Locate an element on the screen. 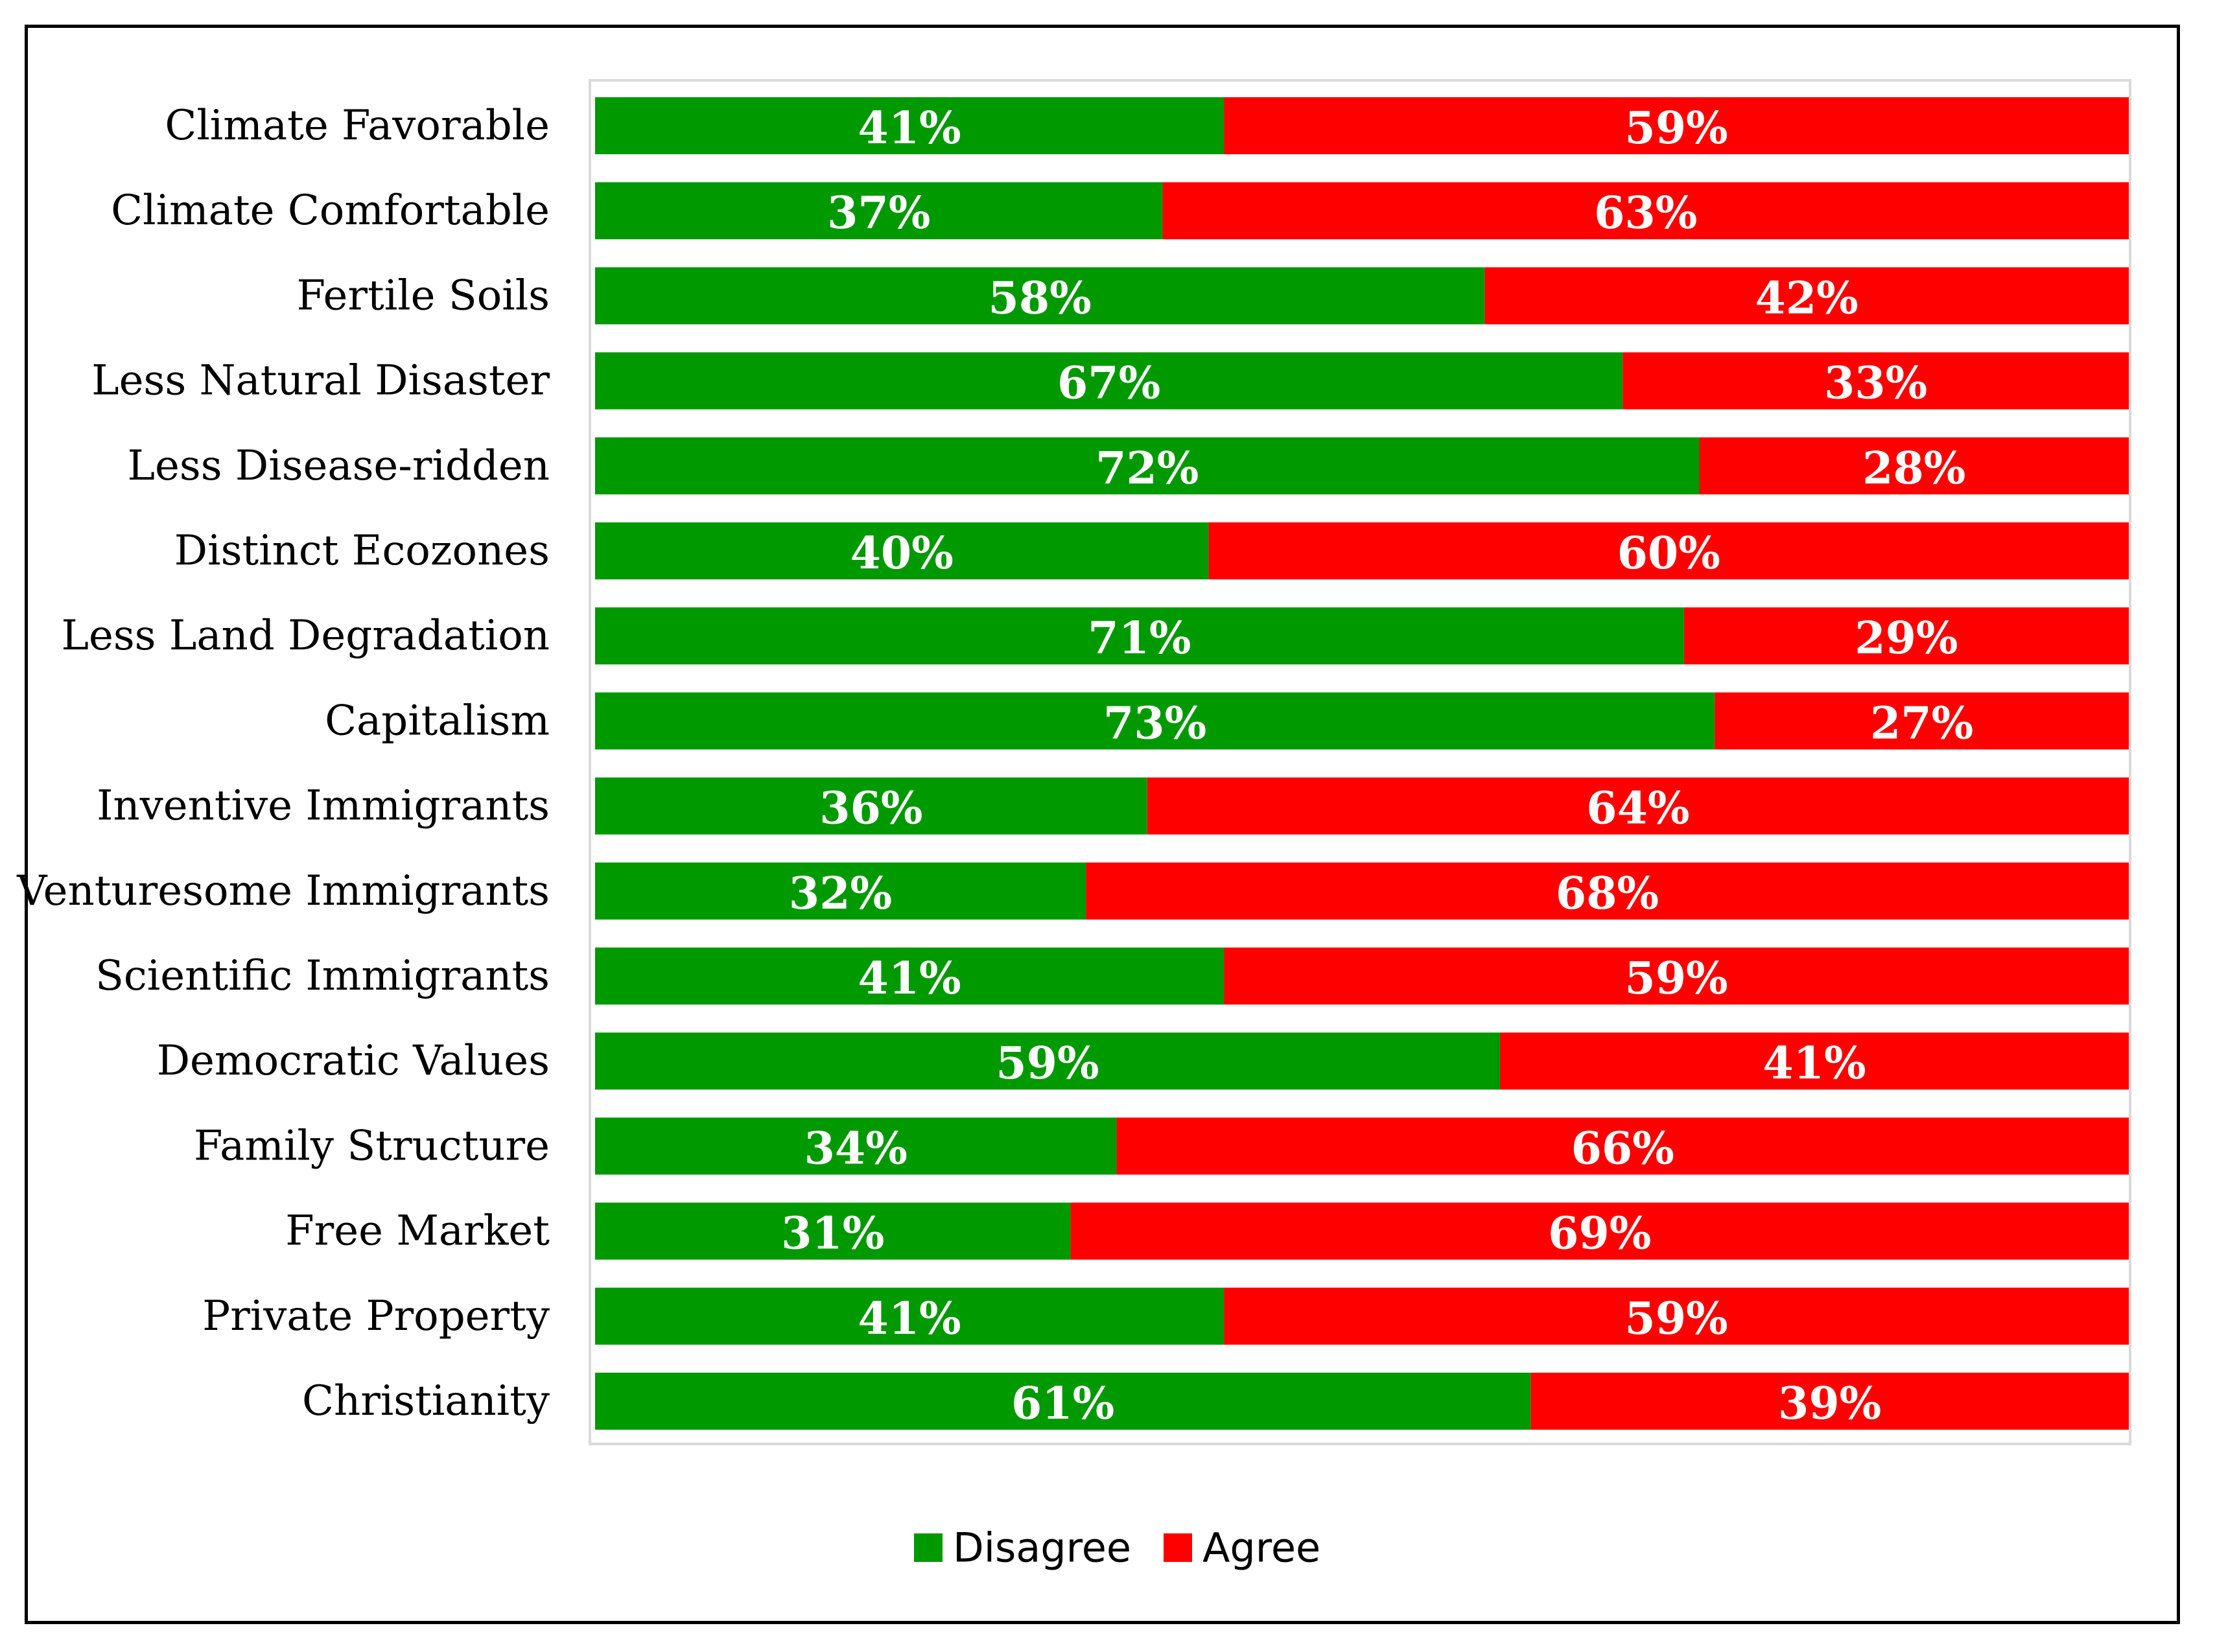 Image resolution: width=2215 pixels, height=1652 pixels. data-label: 72% is located at coordinates (1147, 468).